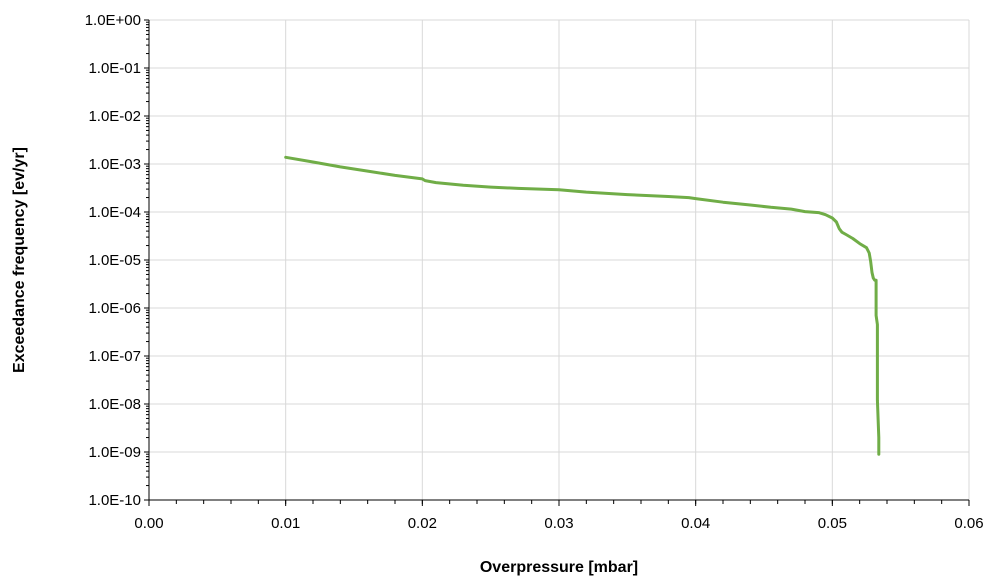 Image resolution: width=997 pixels, height=583 pixels. What do you see at coordinates (114, 212) in the screenshot?
I see `y-tick-label: 1.0E-04` at bounding box center [114, 212].